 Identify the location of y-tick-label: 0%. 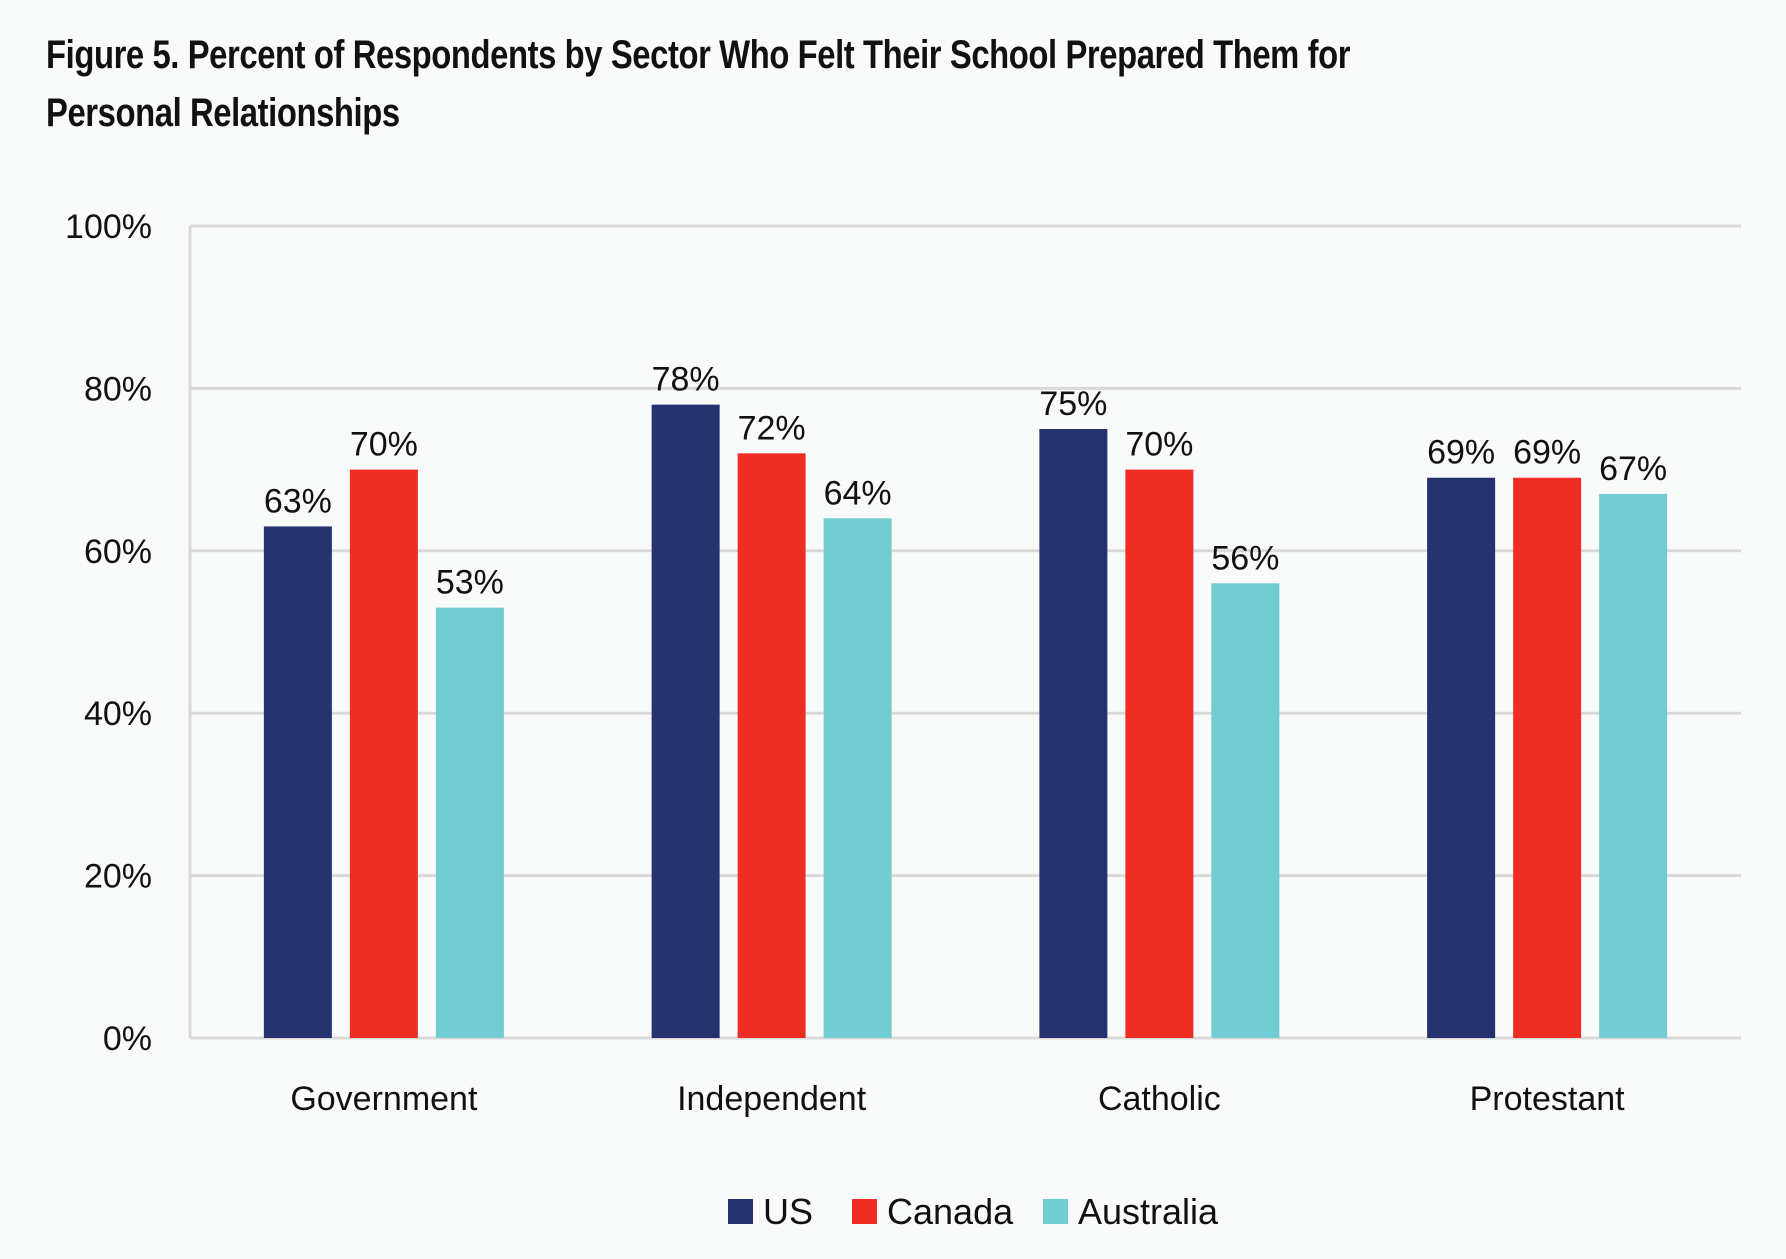
(127, 1039).